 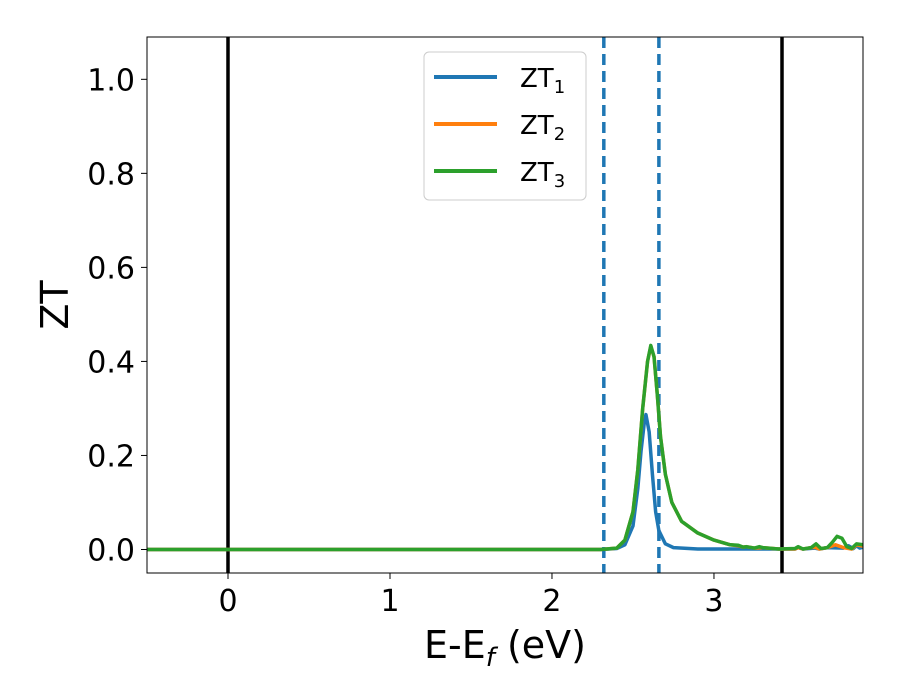 I want to click on x-tick-label: 0, so click(x=227, y=601).